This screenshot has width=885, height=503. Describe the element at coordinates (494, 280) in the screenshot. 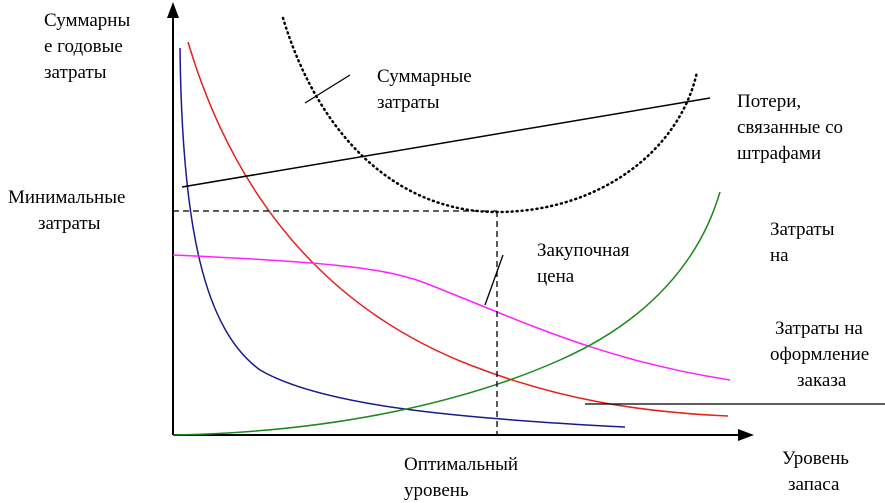

I see `purchase-price-leader` at that location.